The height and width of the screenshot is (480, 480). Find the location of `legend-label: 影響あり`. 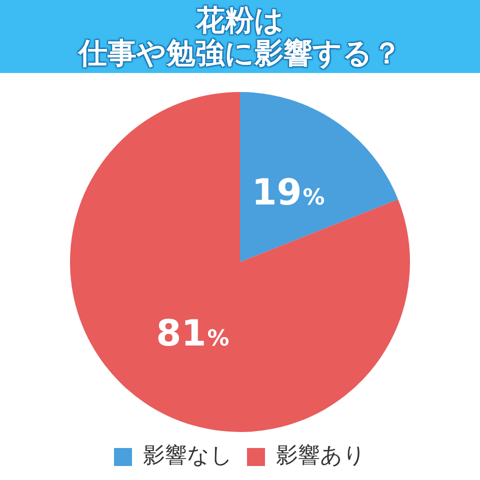

legend-label: 影響あり is located at coordinates (321, 456).